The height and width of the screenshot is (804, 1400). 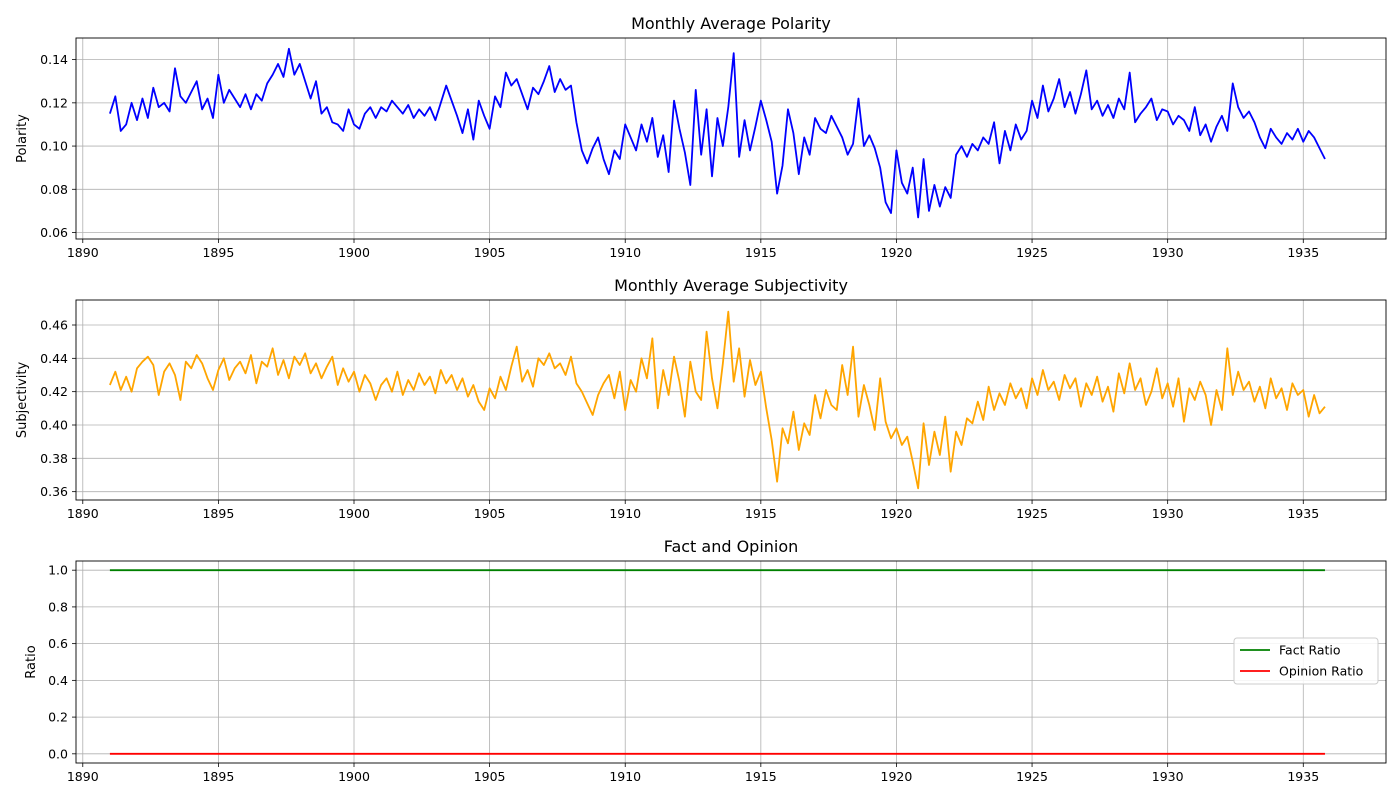 I want to click on y-tick-label: 0.0, so click(x=58, y=753).